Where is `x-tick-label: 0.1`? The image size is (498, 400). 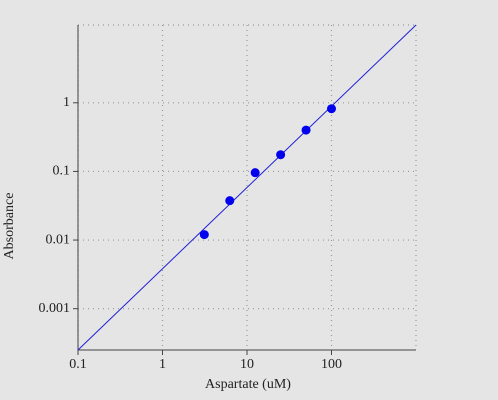 x-tick-label: 0.1 is located at coordinates (78, 364).